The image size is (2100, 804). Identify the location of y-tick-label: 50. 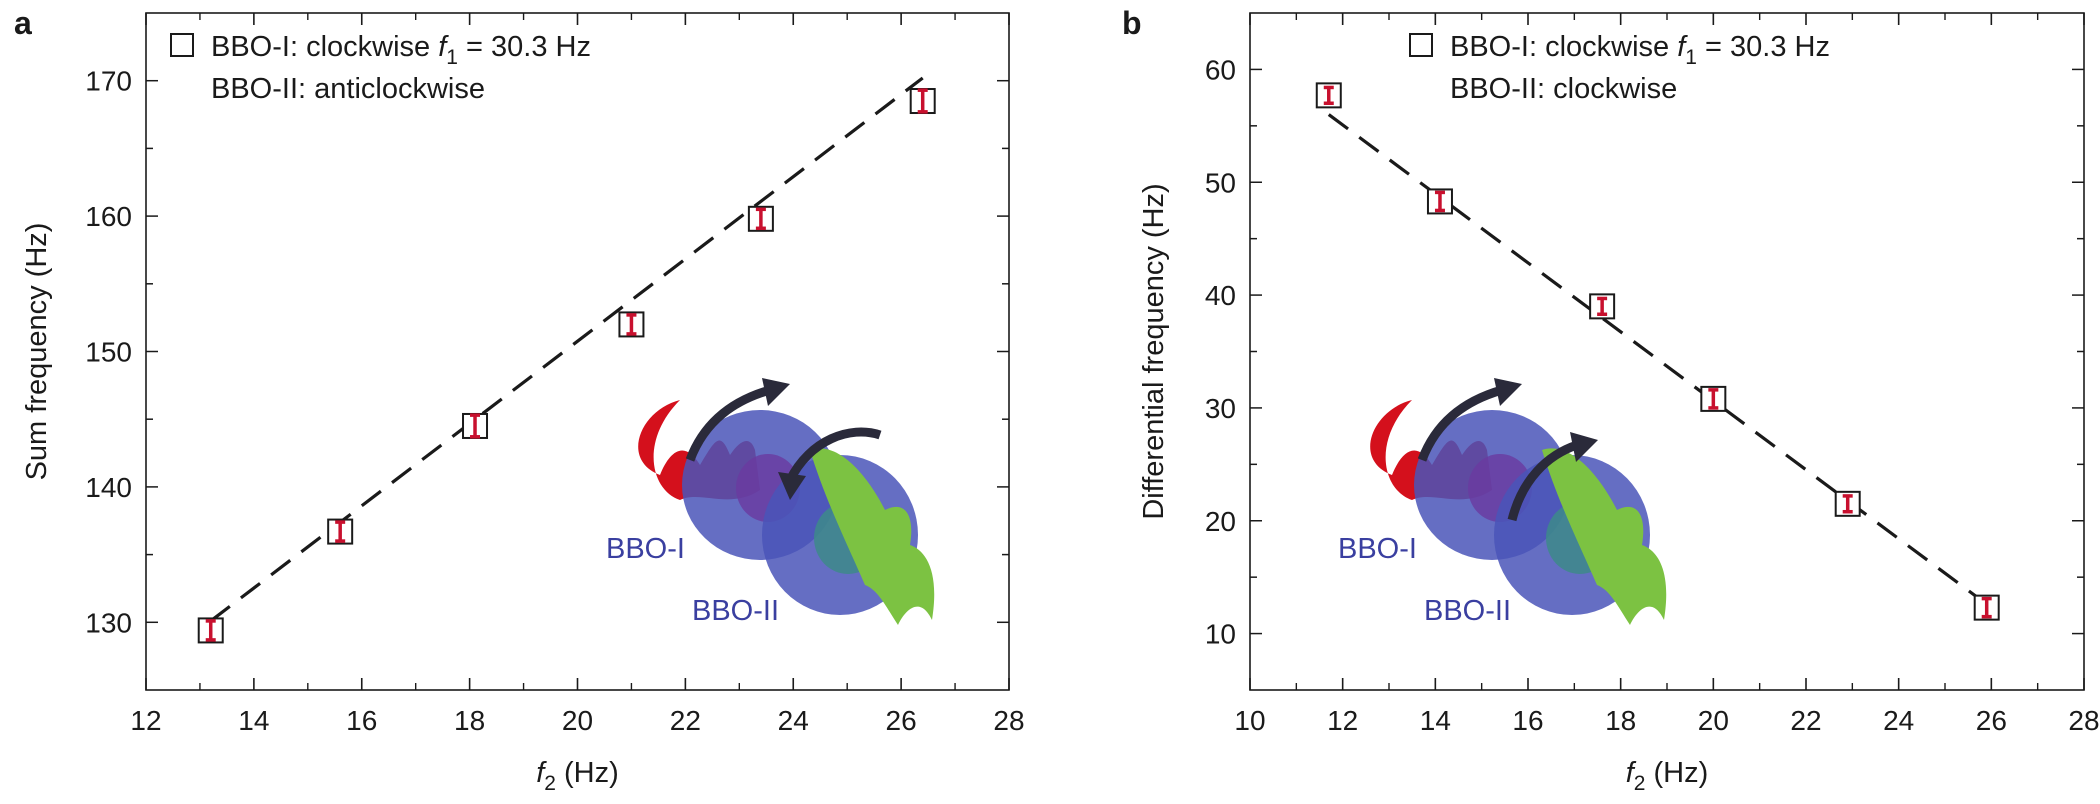
(1220, 182).